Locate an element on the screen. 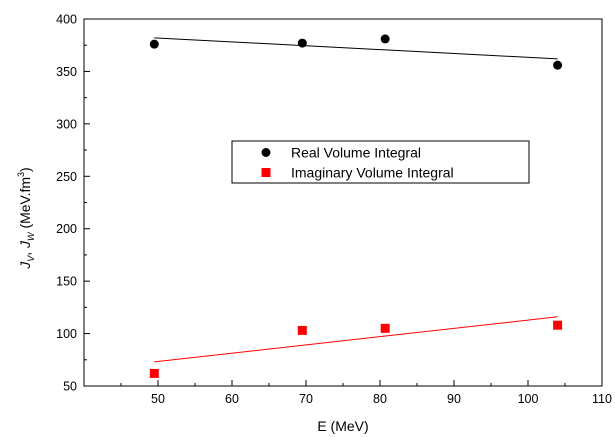 This screenshot has width=615, height=437. y-tick-label: 250 is located at coordinates (66, 177).